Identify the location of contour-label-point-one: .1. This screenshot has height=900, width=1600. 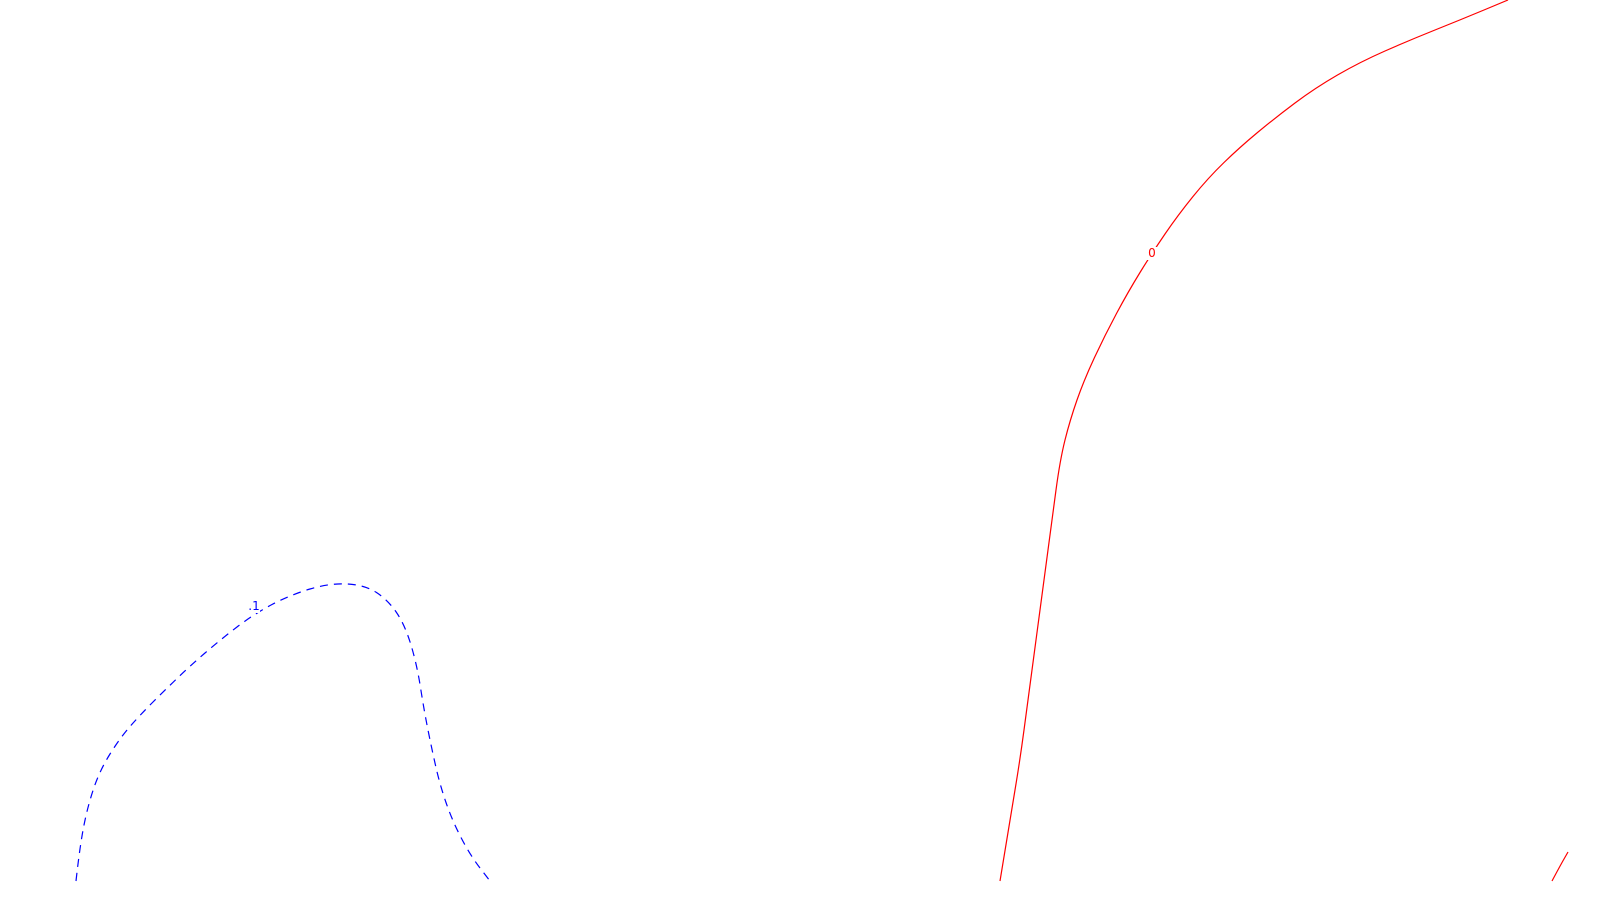
(253, 606).